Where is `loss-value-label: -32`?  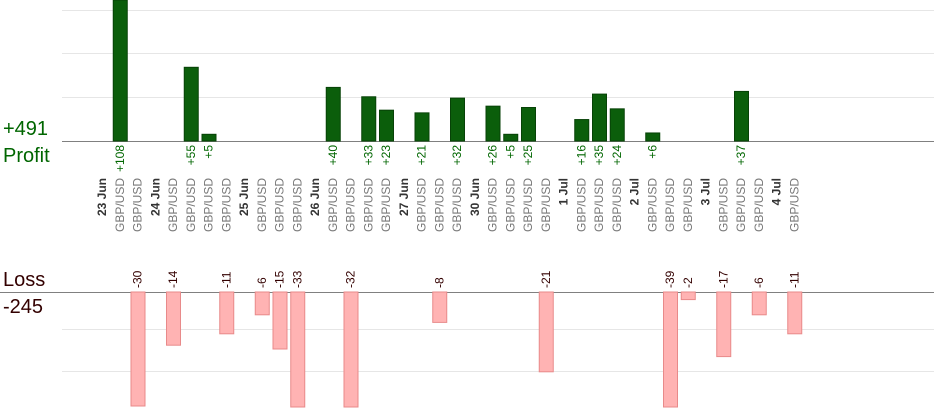 loss-value-label: -32 is located at coordinates (351, 279).